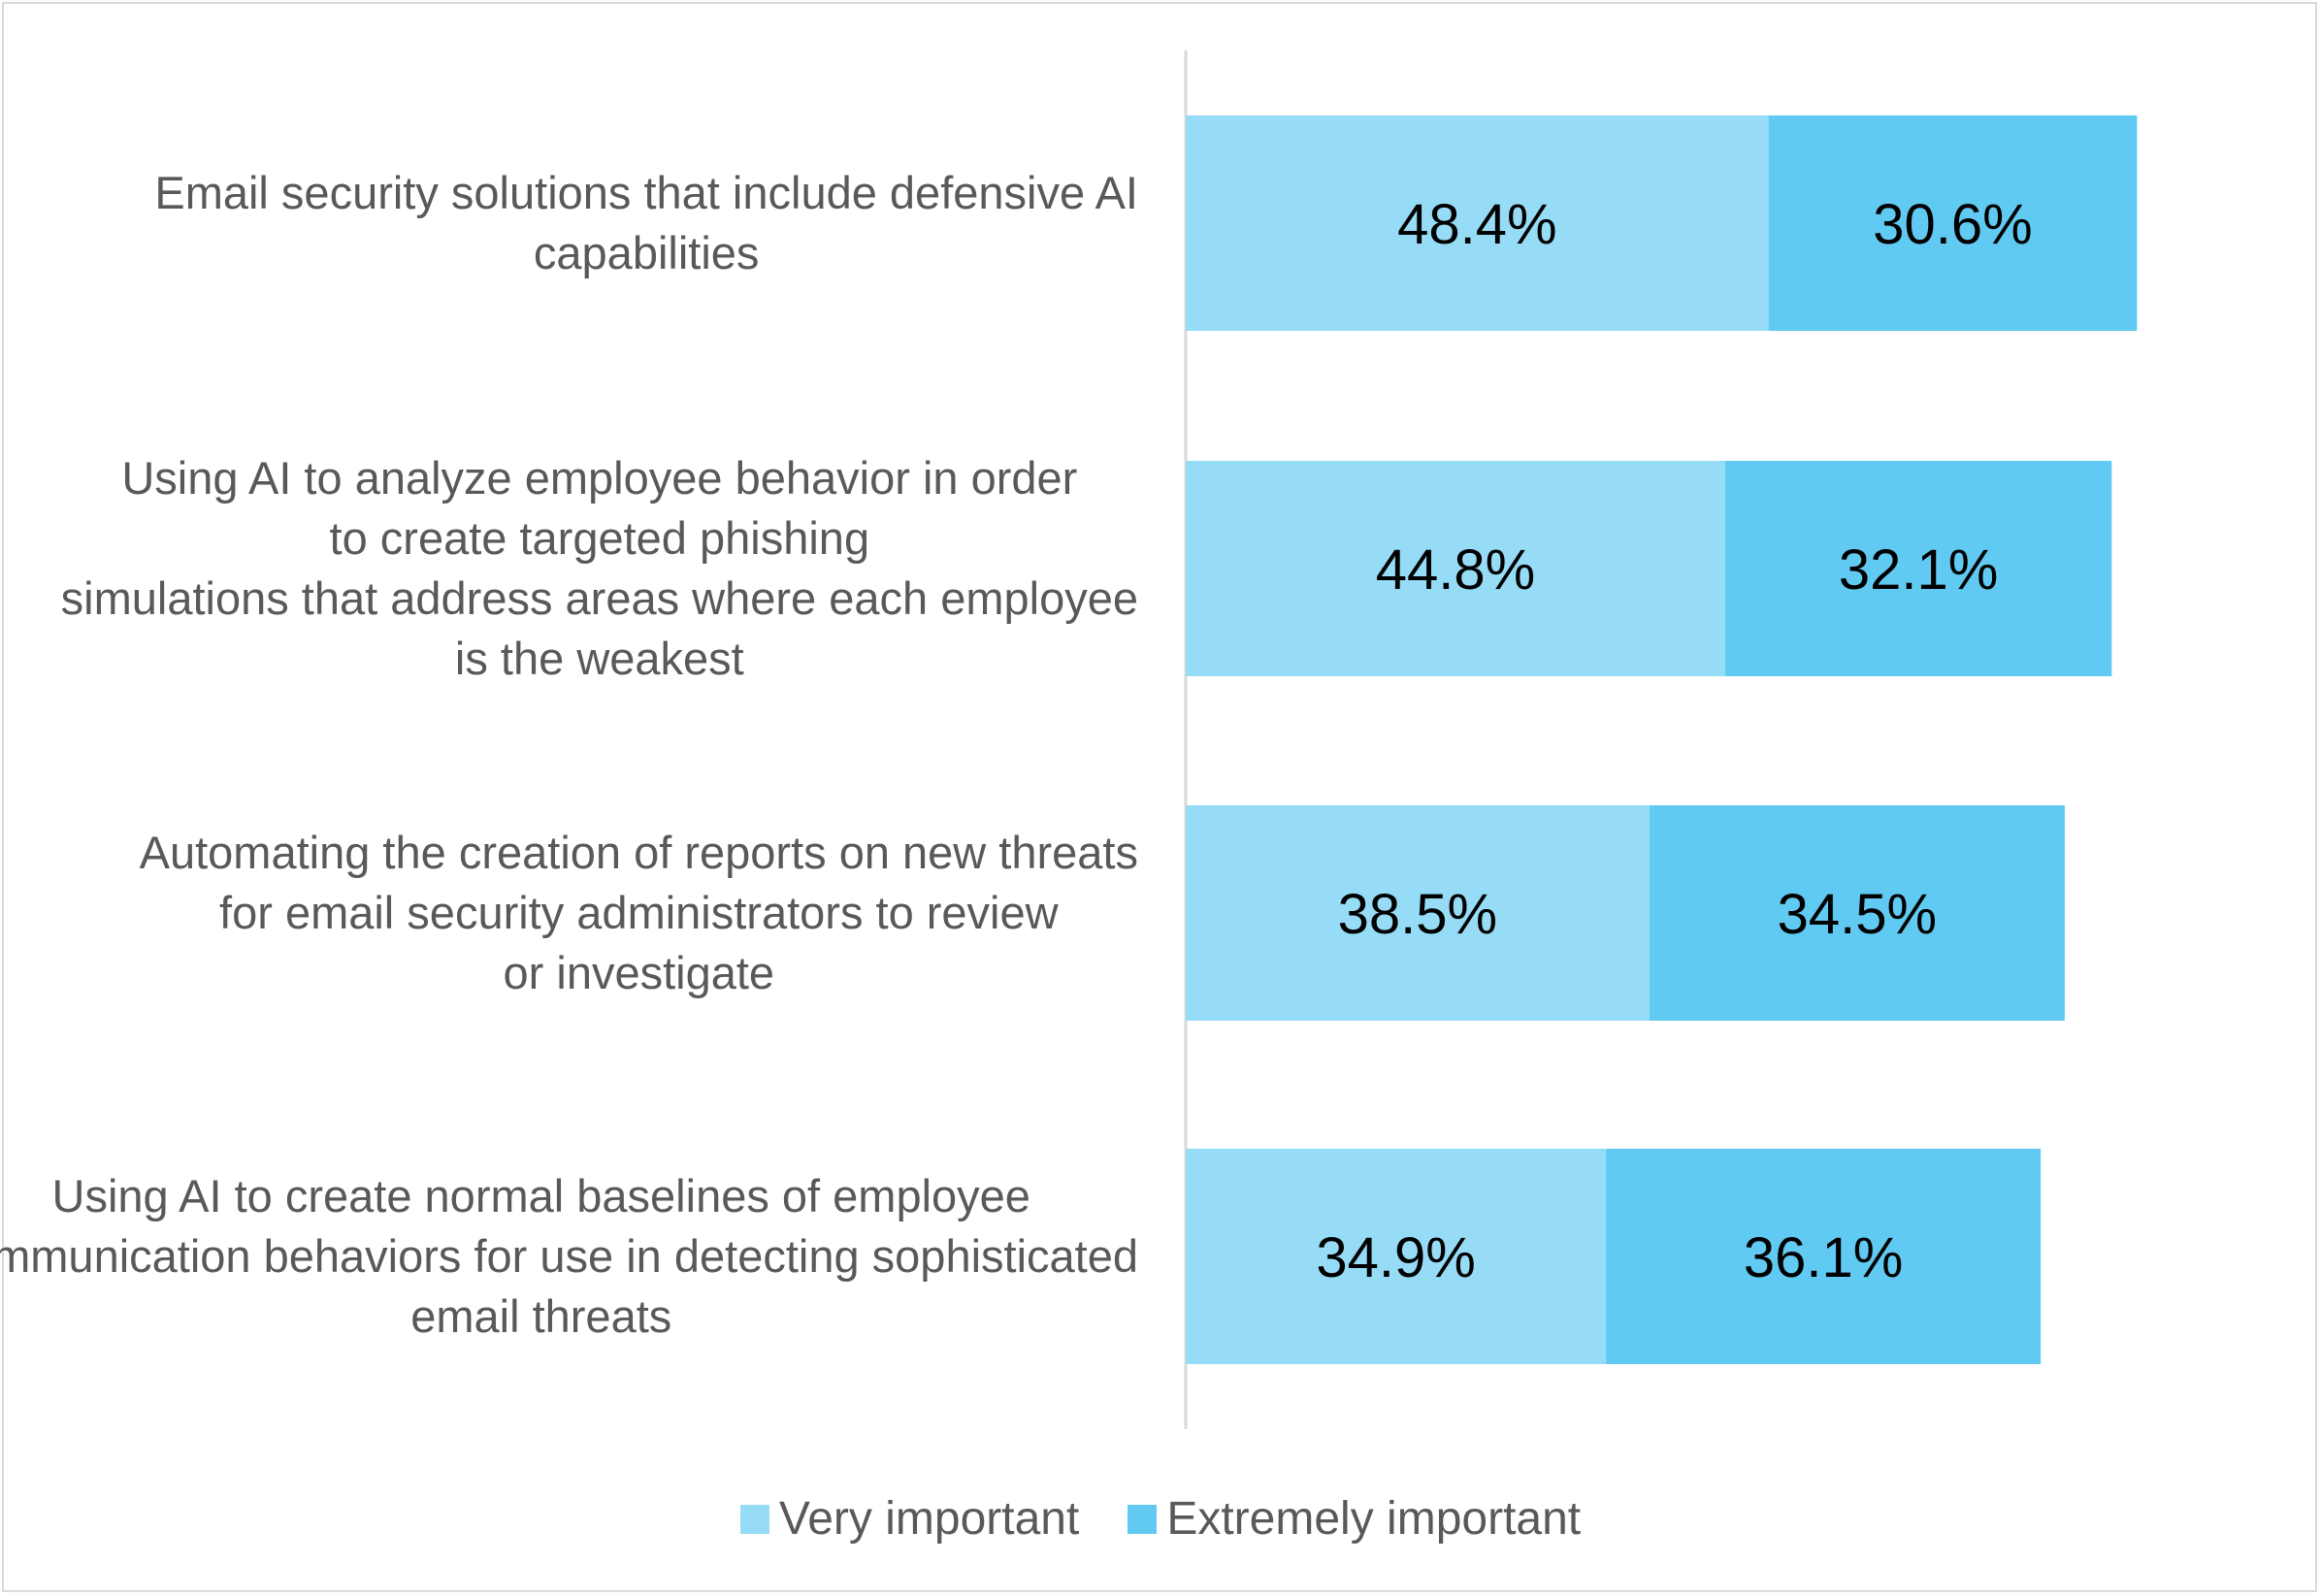 This screenshot has height=1596, width=2321. I want to click on legend-item-very-important: Very important, so click(910, 1519).